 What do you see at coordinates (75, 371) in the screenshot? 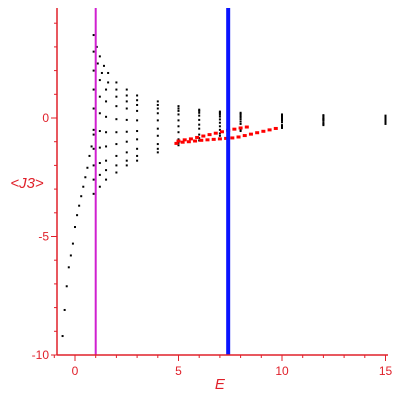
I see `x-tick-label: 0` at bounding box center [75, 371].